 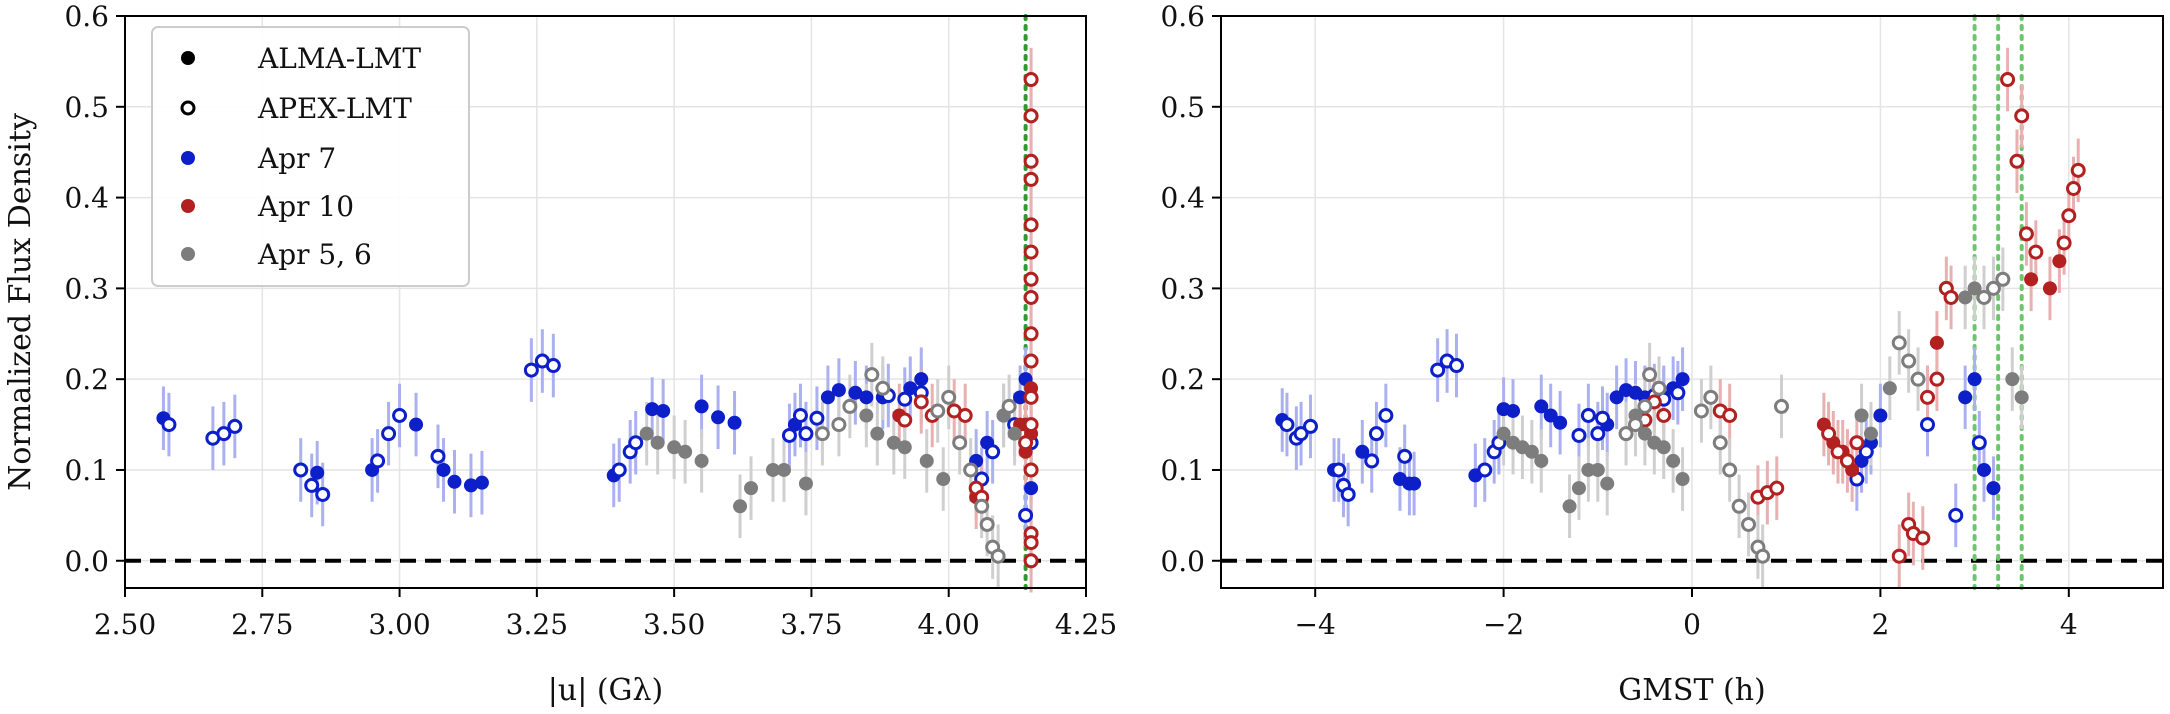 I want to click on x-tick-label: 2.75, so click(x=262, y=624).